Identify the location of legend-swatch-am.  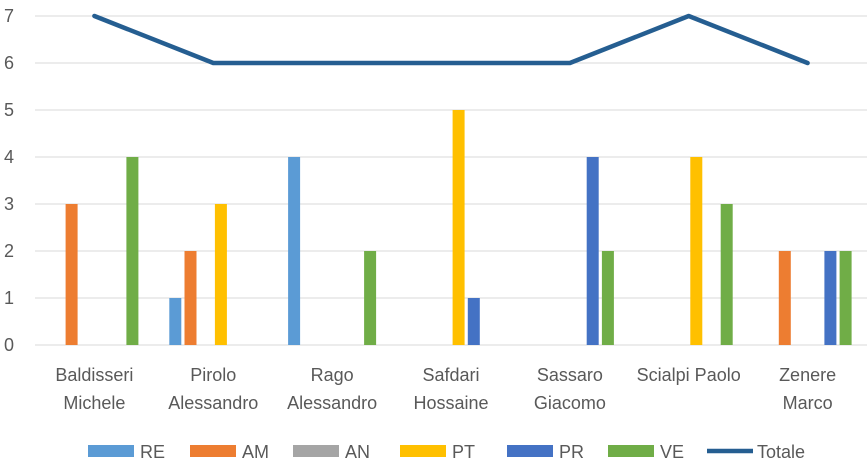
(213, 451).